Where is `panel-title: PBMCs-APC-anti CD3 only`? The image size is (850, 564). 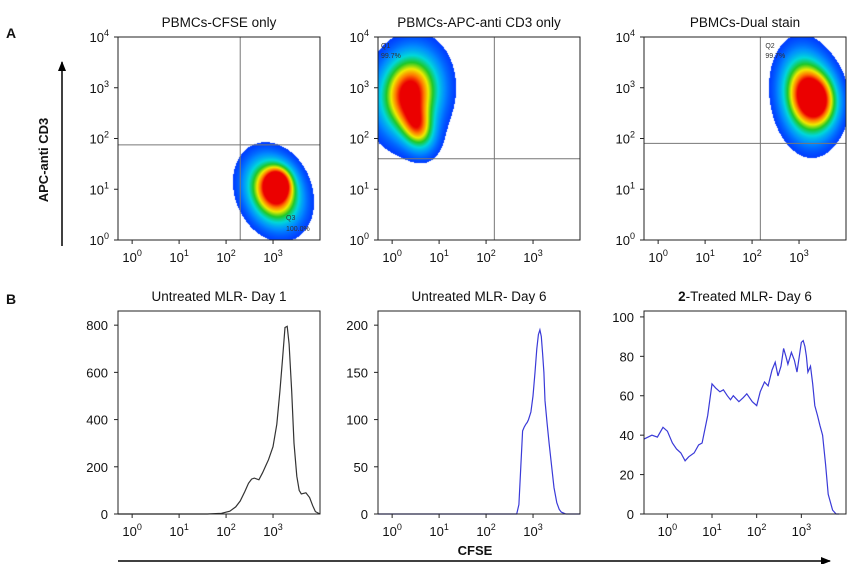
panel-title: PBMCs-APC-anti CD3 only is located at coordinates (479, 22).